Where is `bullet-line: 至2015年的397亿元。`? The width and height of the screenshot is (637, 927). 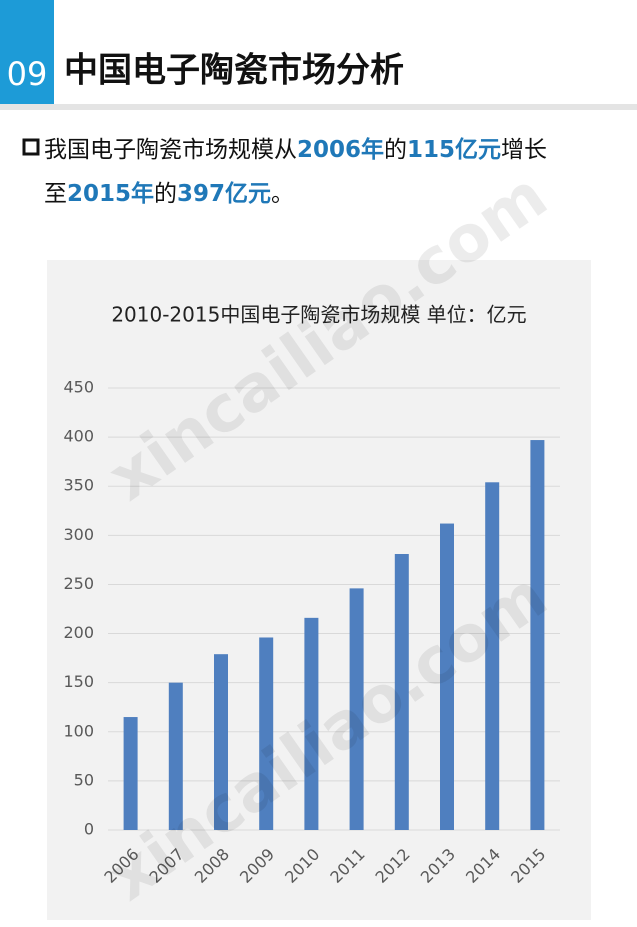 bullet-line: 至2015年的397亿元。 is located at coordinates (169, 193).